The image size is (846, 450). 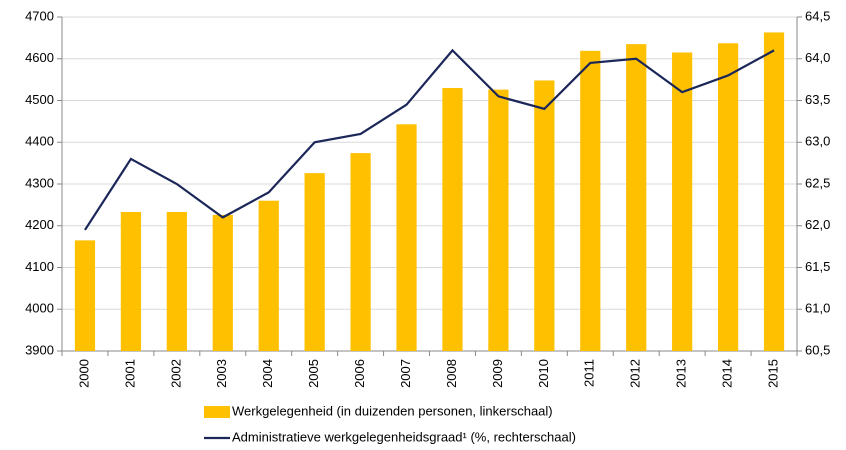 I want to click on y-tick-label: 4100, so click(x=39, y=266).